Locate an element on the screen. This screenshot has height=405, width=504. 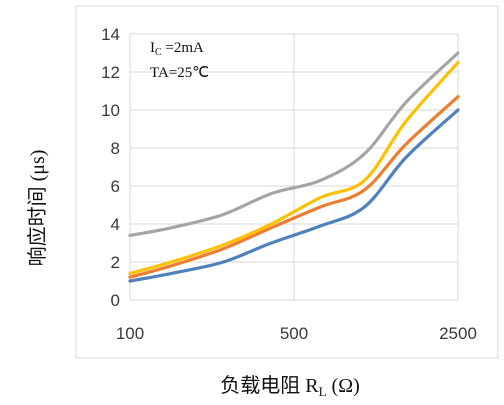
x-axis-title-main: 负载电阻 R is located at coordinates (269, 385).